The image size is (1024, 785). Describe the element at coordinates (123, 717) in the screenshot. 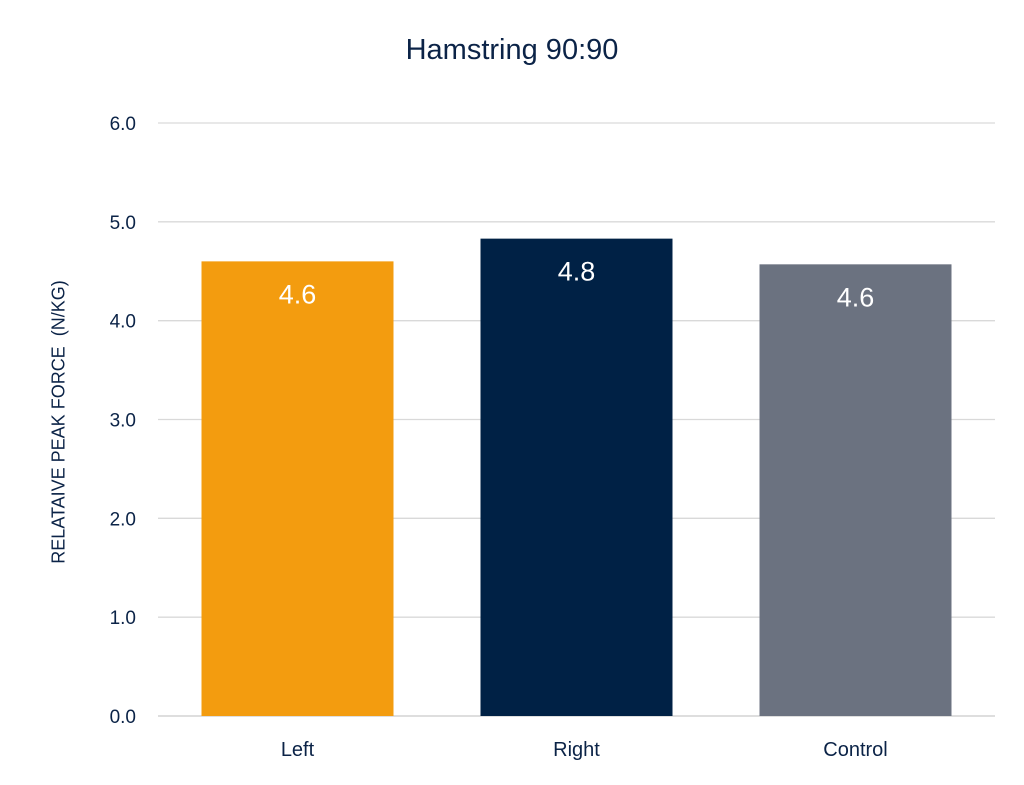

I see `y-tick-label: 0.0` at that location.